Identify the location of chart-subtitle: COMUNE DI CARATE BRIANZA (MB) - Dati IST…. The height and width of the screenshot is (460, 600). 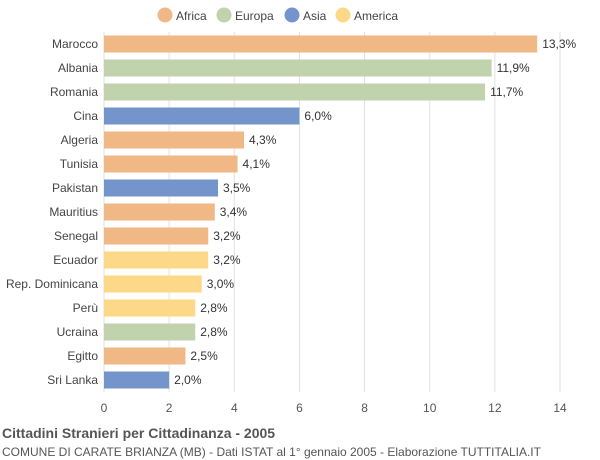
(271, 452).